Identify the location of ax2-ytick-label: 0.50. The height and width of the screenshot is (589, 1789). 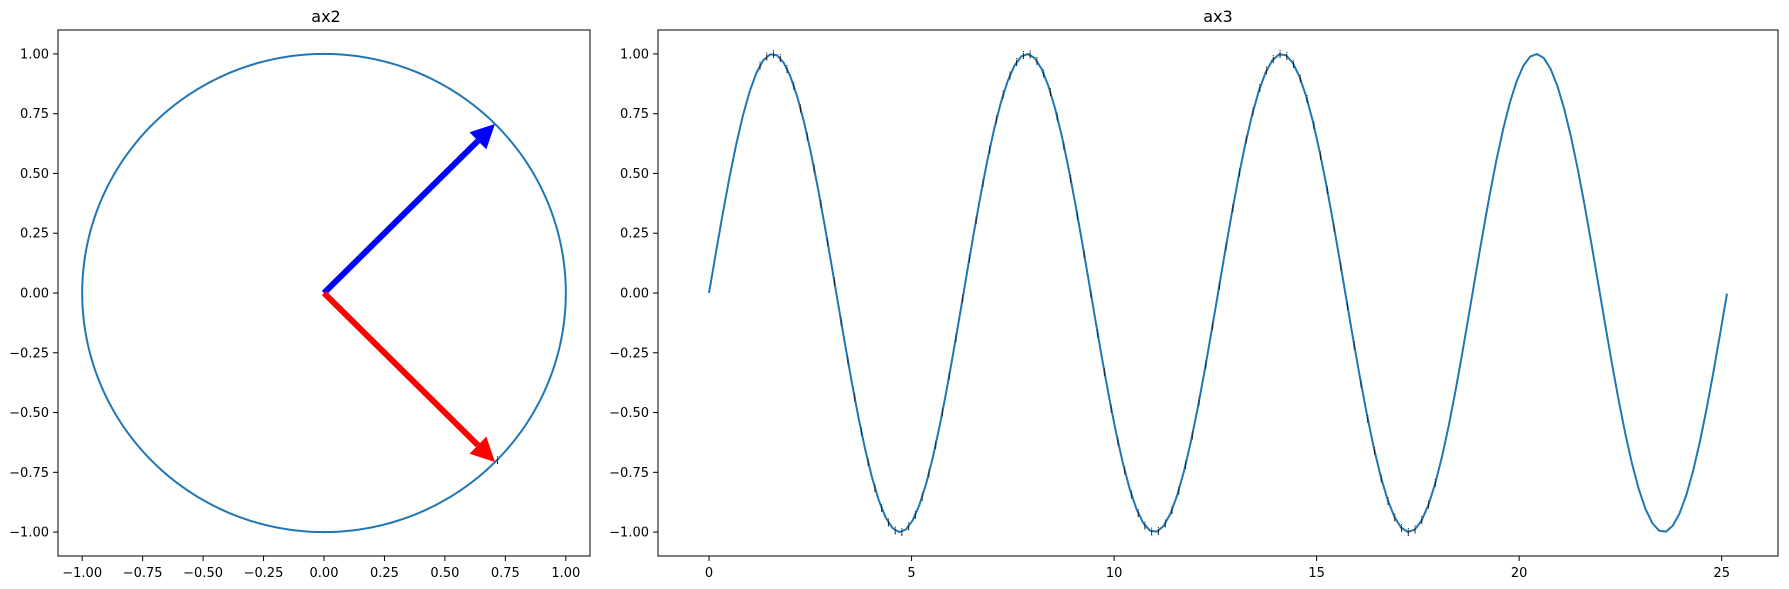
(34, 174).